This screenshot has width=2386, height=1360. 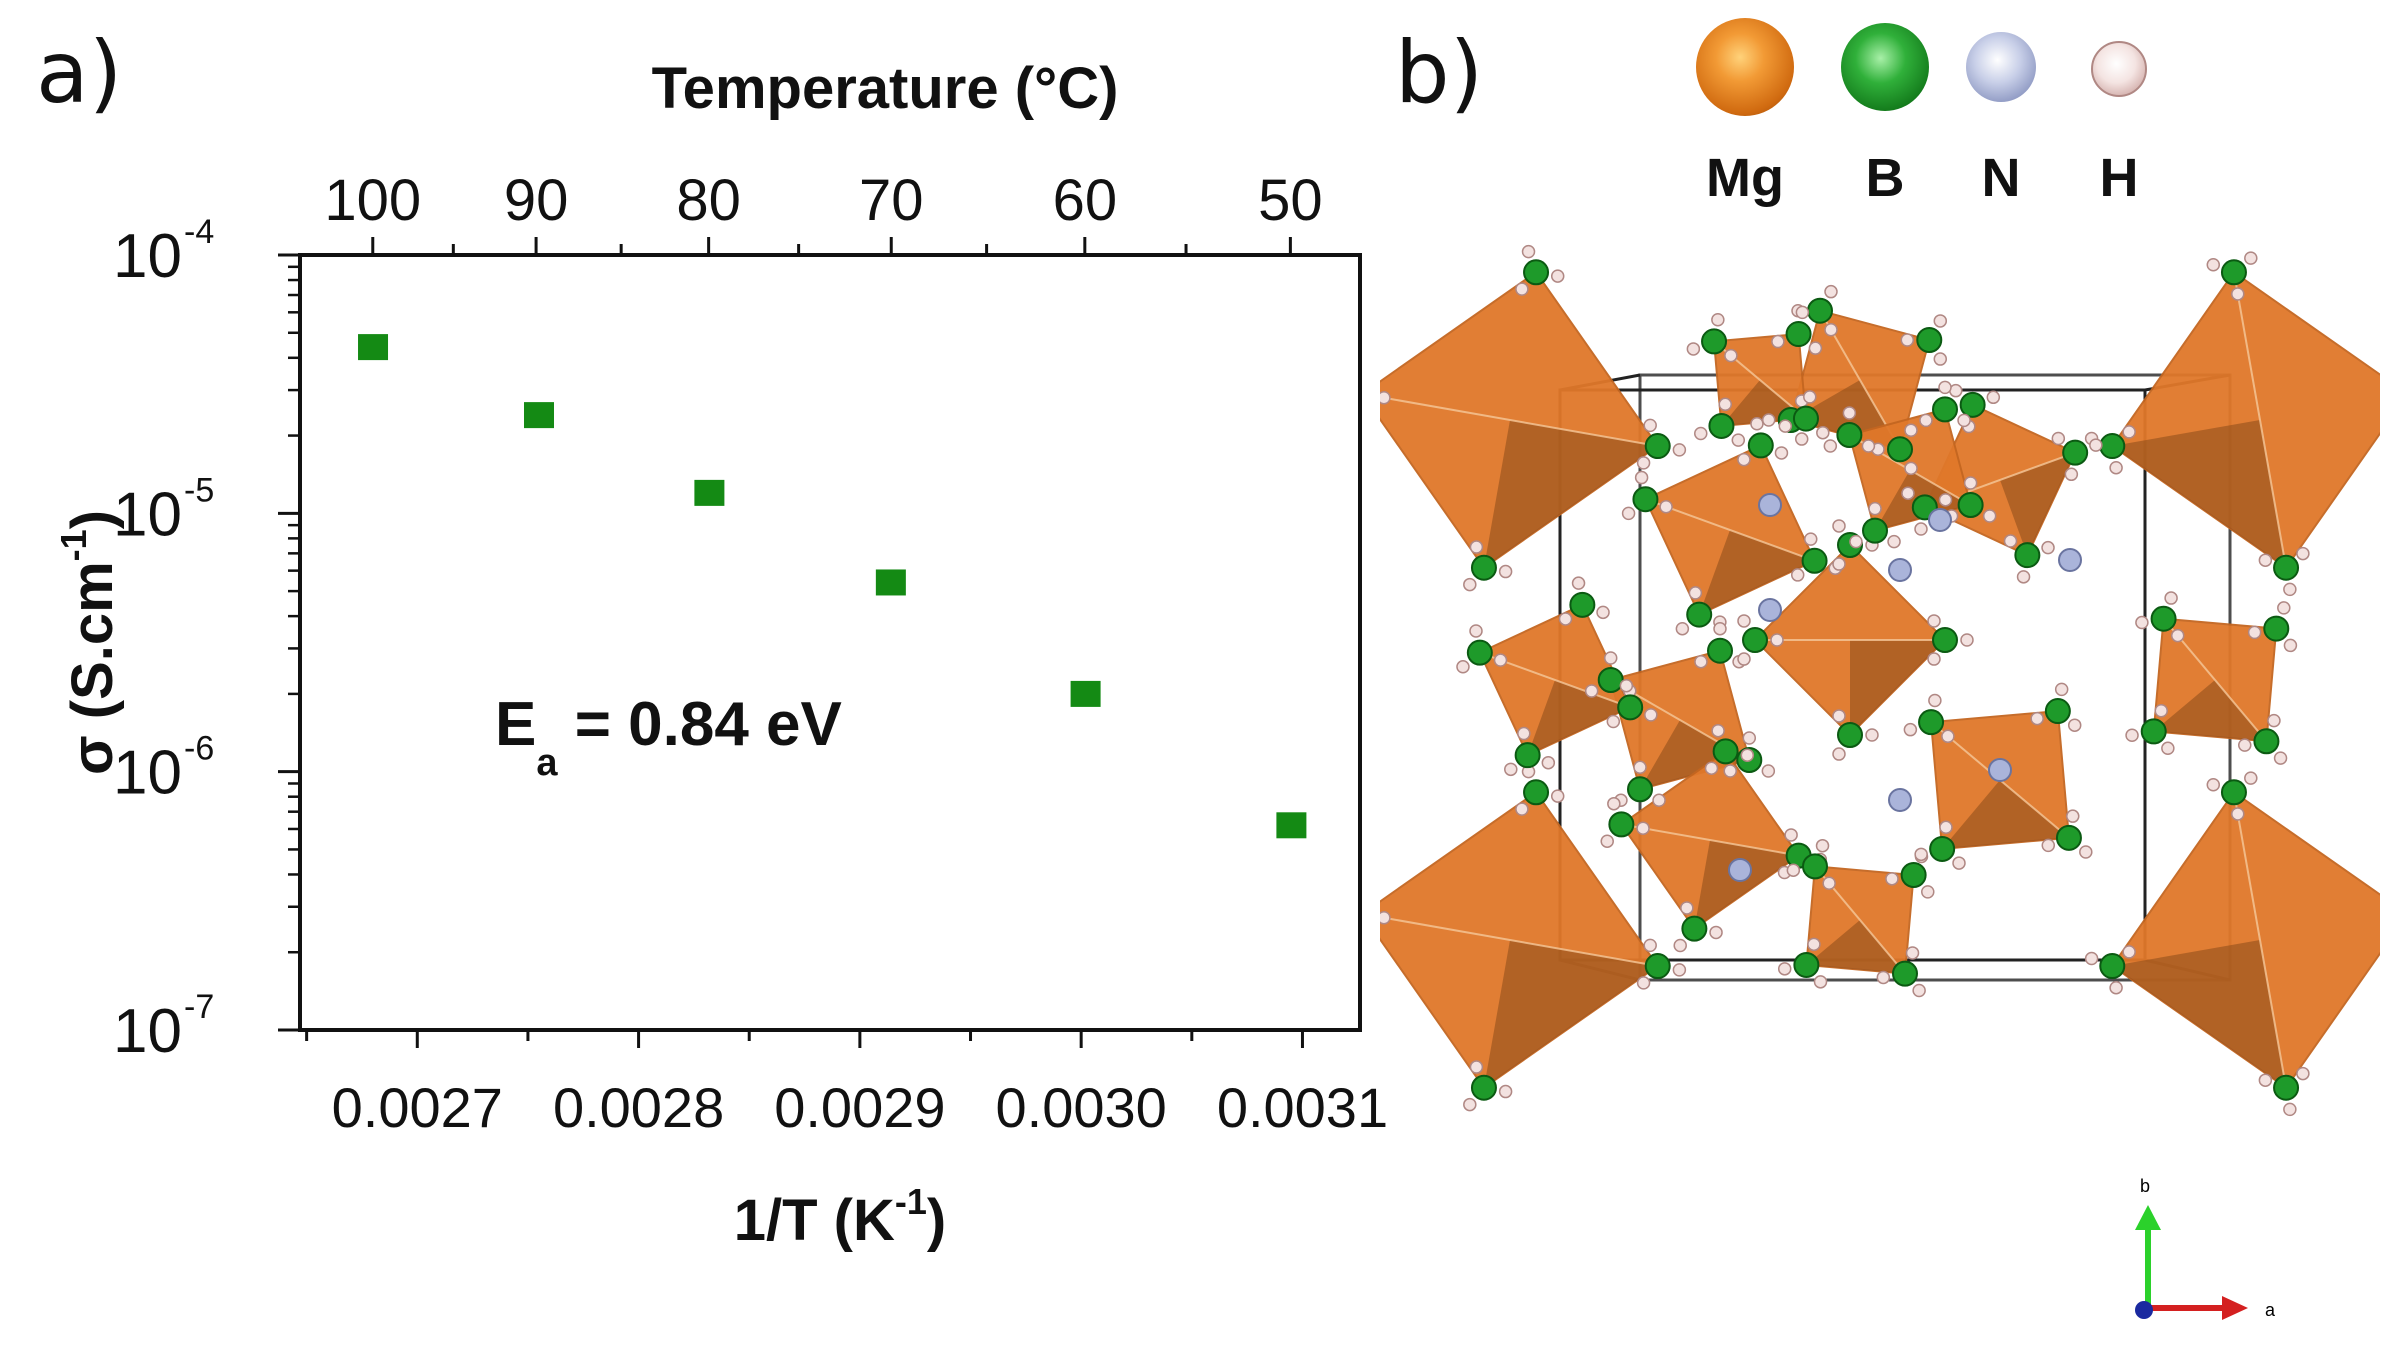 What do you see at coordinates (1740, 870) in the screenshot?
I see `nitrogen-atom` at bounding box center [1740, 870].